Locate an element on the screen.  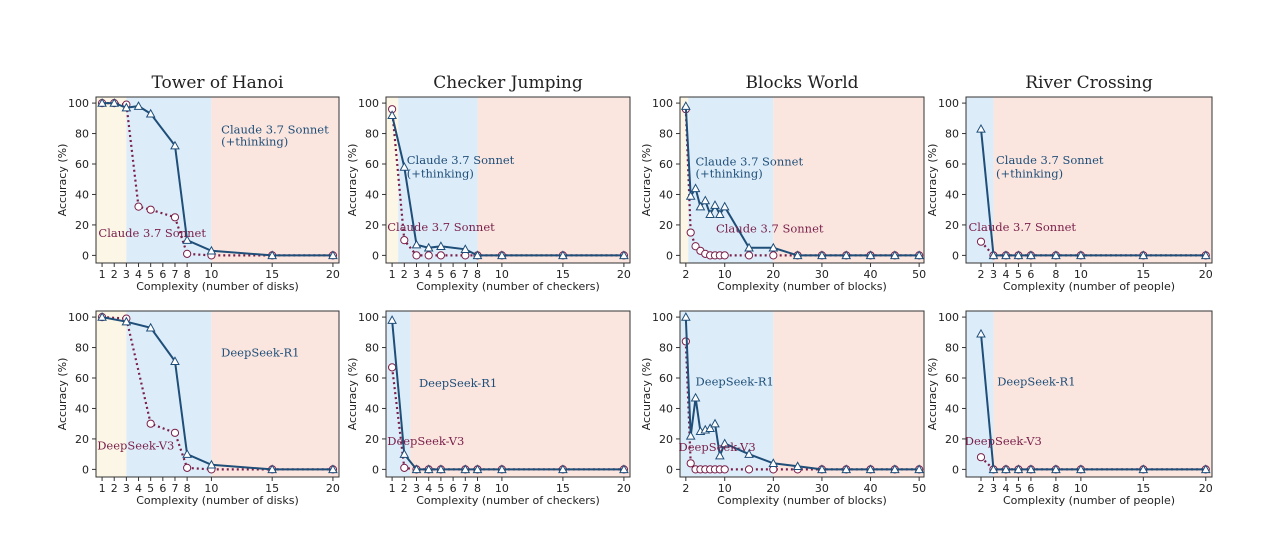
series-annotation: (+thinking) is located at coordinates (254, 142).